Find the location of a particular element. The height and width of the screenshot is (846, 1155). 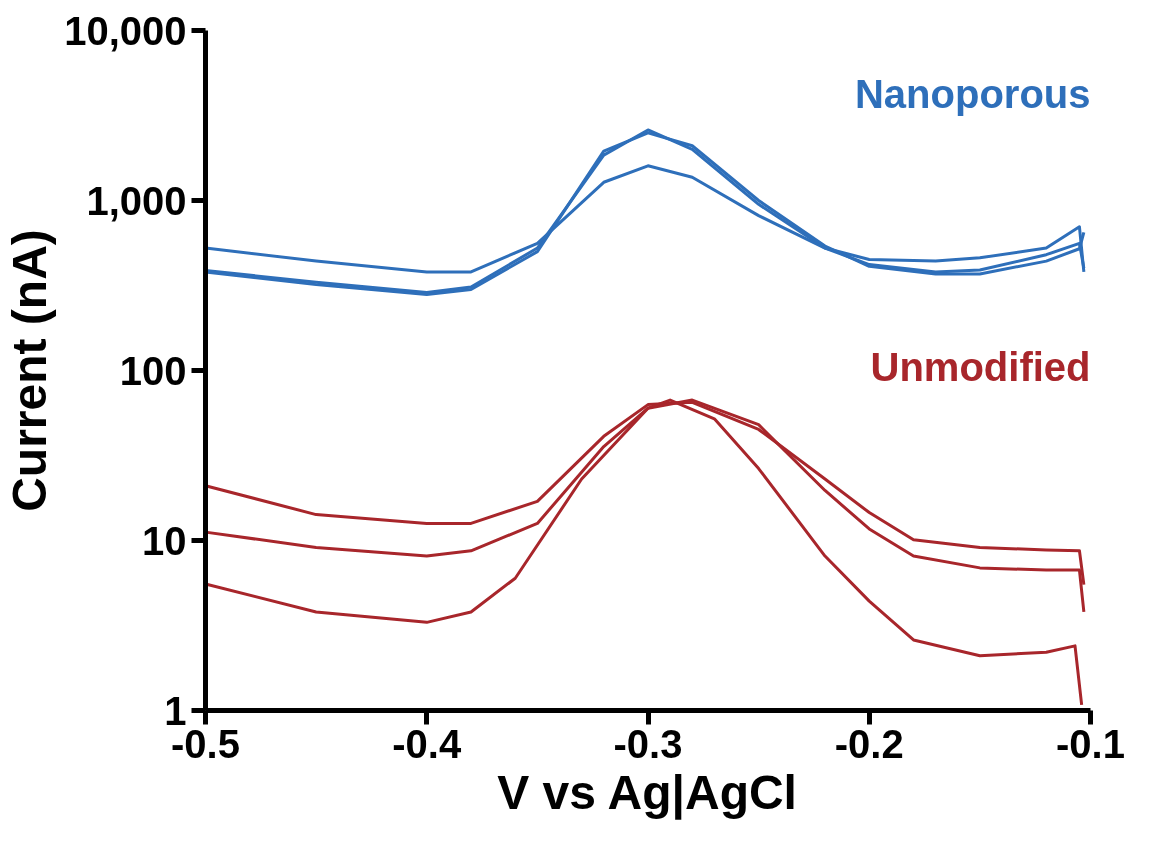

text: Unmodified is located at coordinates (980, 366).